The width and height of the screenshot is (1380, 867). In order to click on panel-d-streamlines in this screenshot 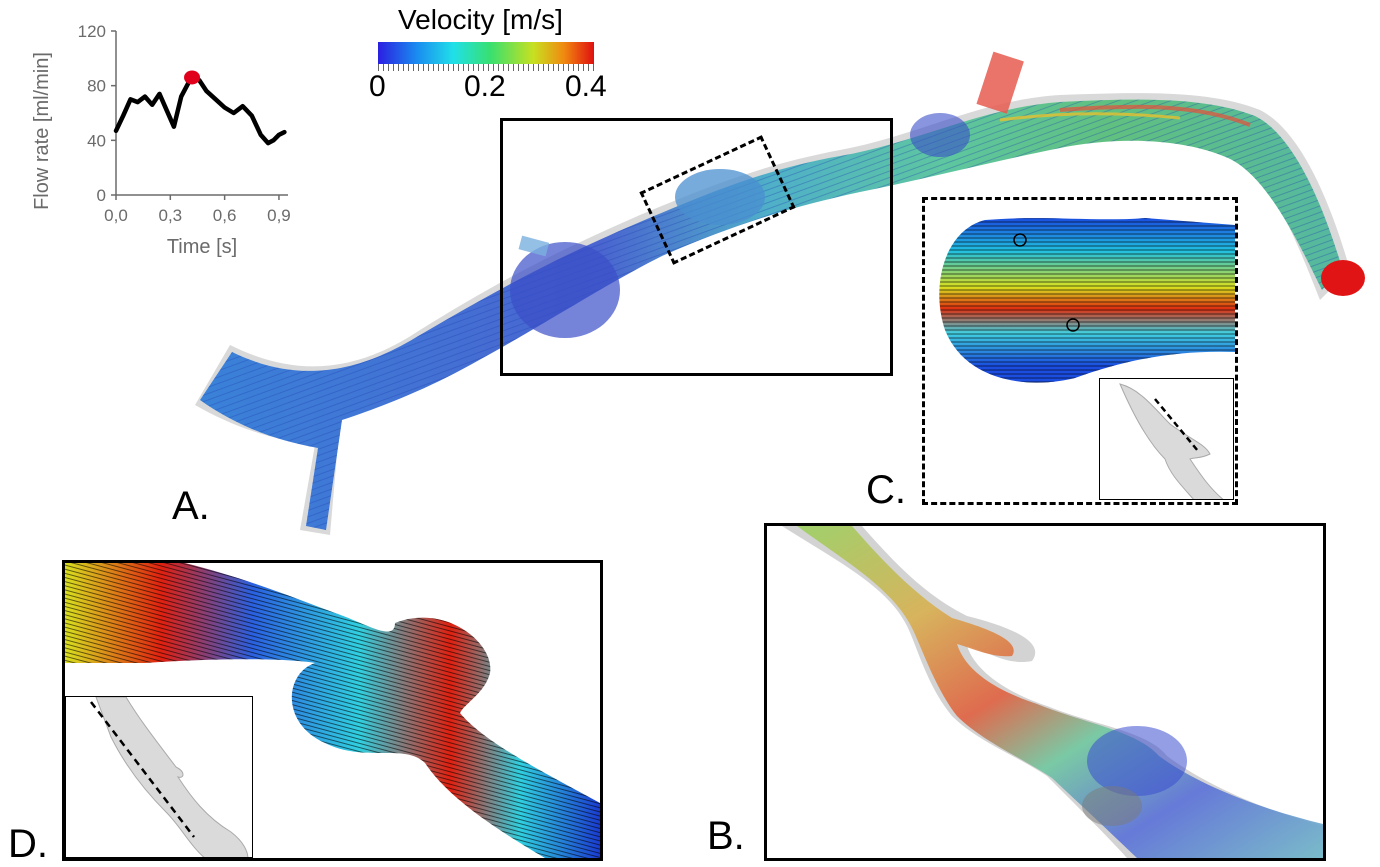, I will do `click(332, 710)`.